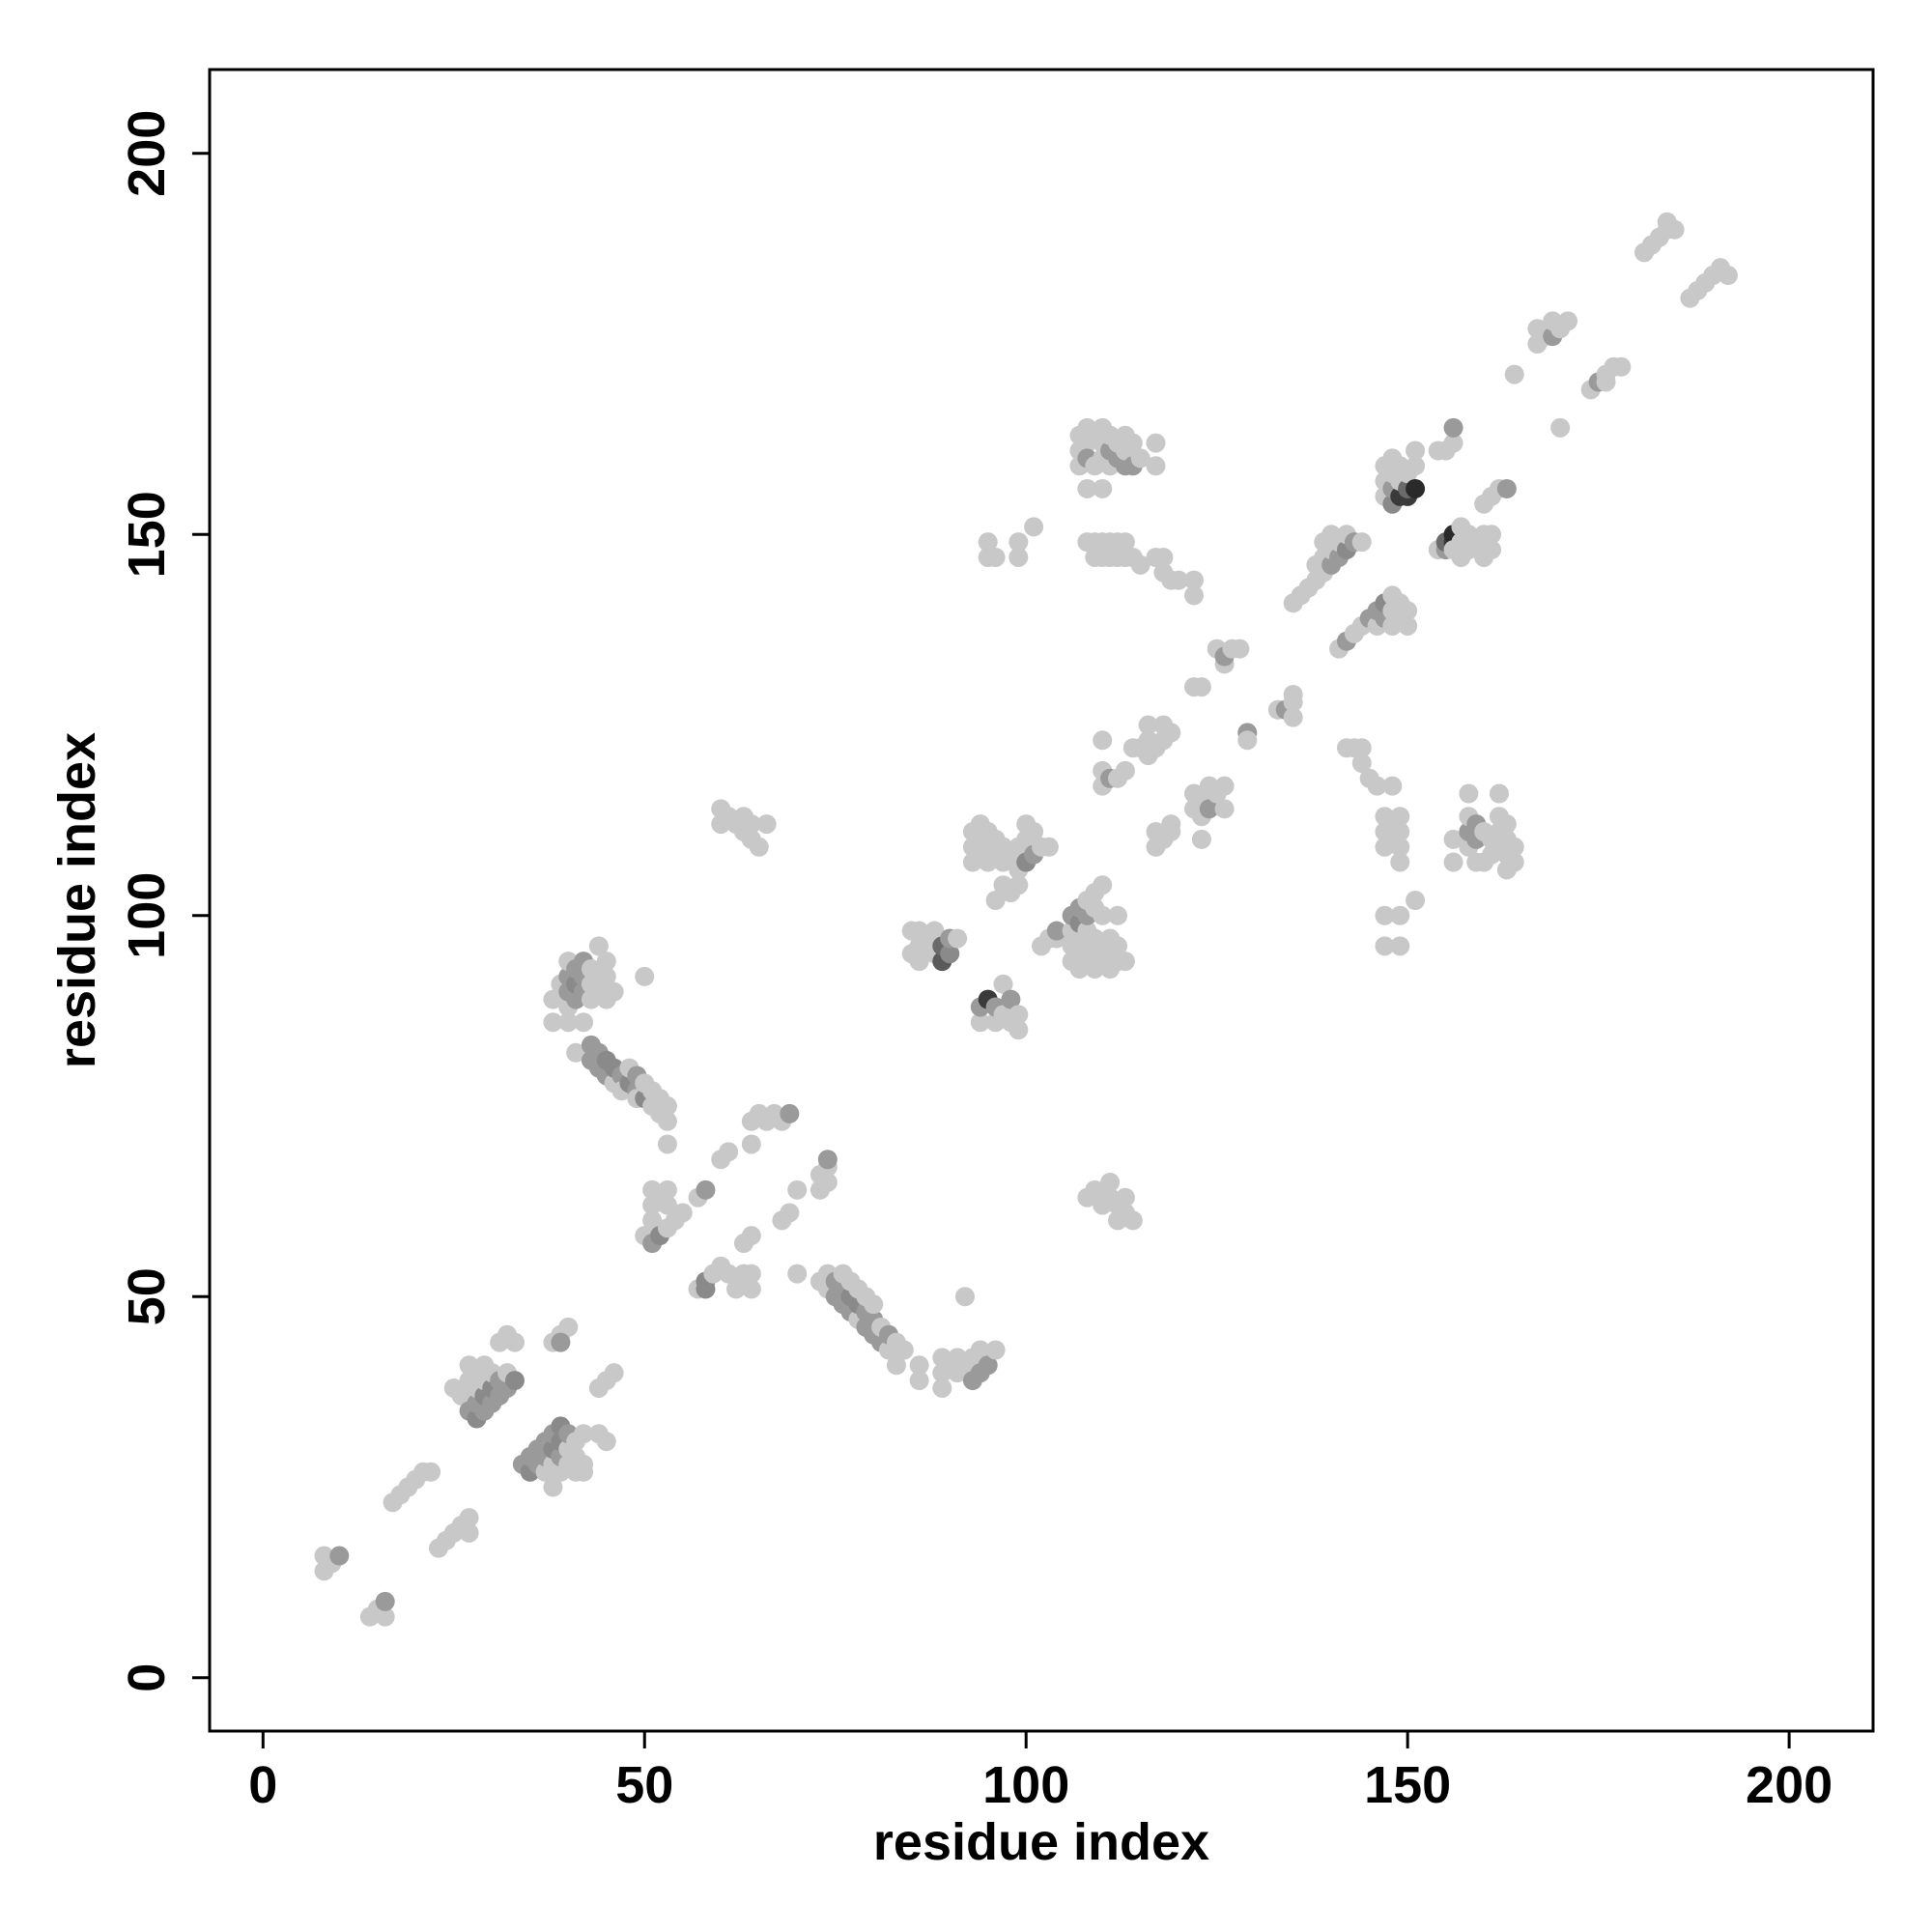 The height and width of the screenshot is (1932, 1932). I want to click on x-tick-label: 100, so click(1025, 1785).